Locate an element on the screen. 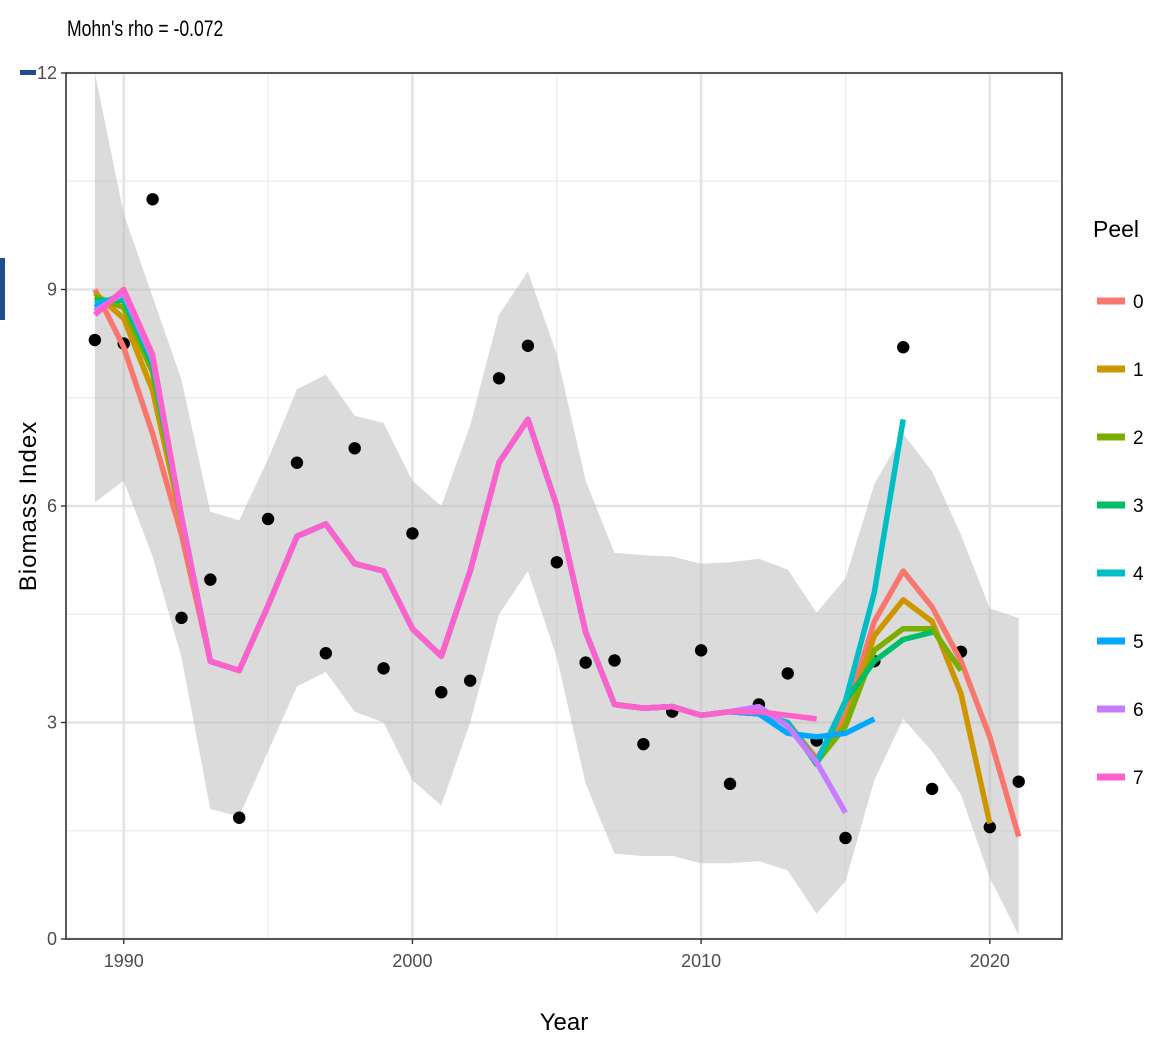 Image resolution: width=1149 pixels, height=1038 pixels. x-axis-title: Year is located at coordinates (564, 1022).